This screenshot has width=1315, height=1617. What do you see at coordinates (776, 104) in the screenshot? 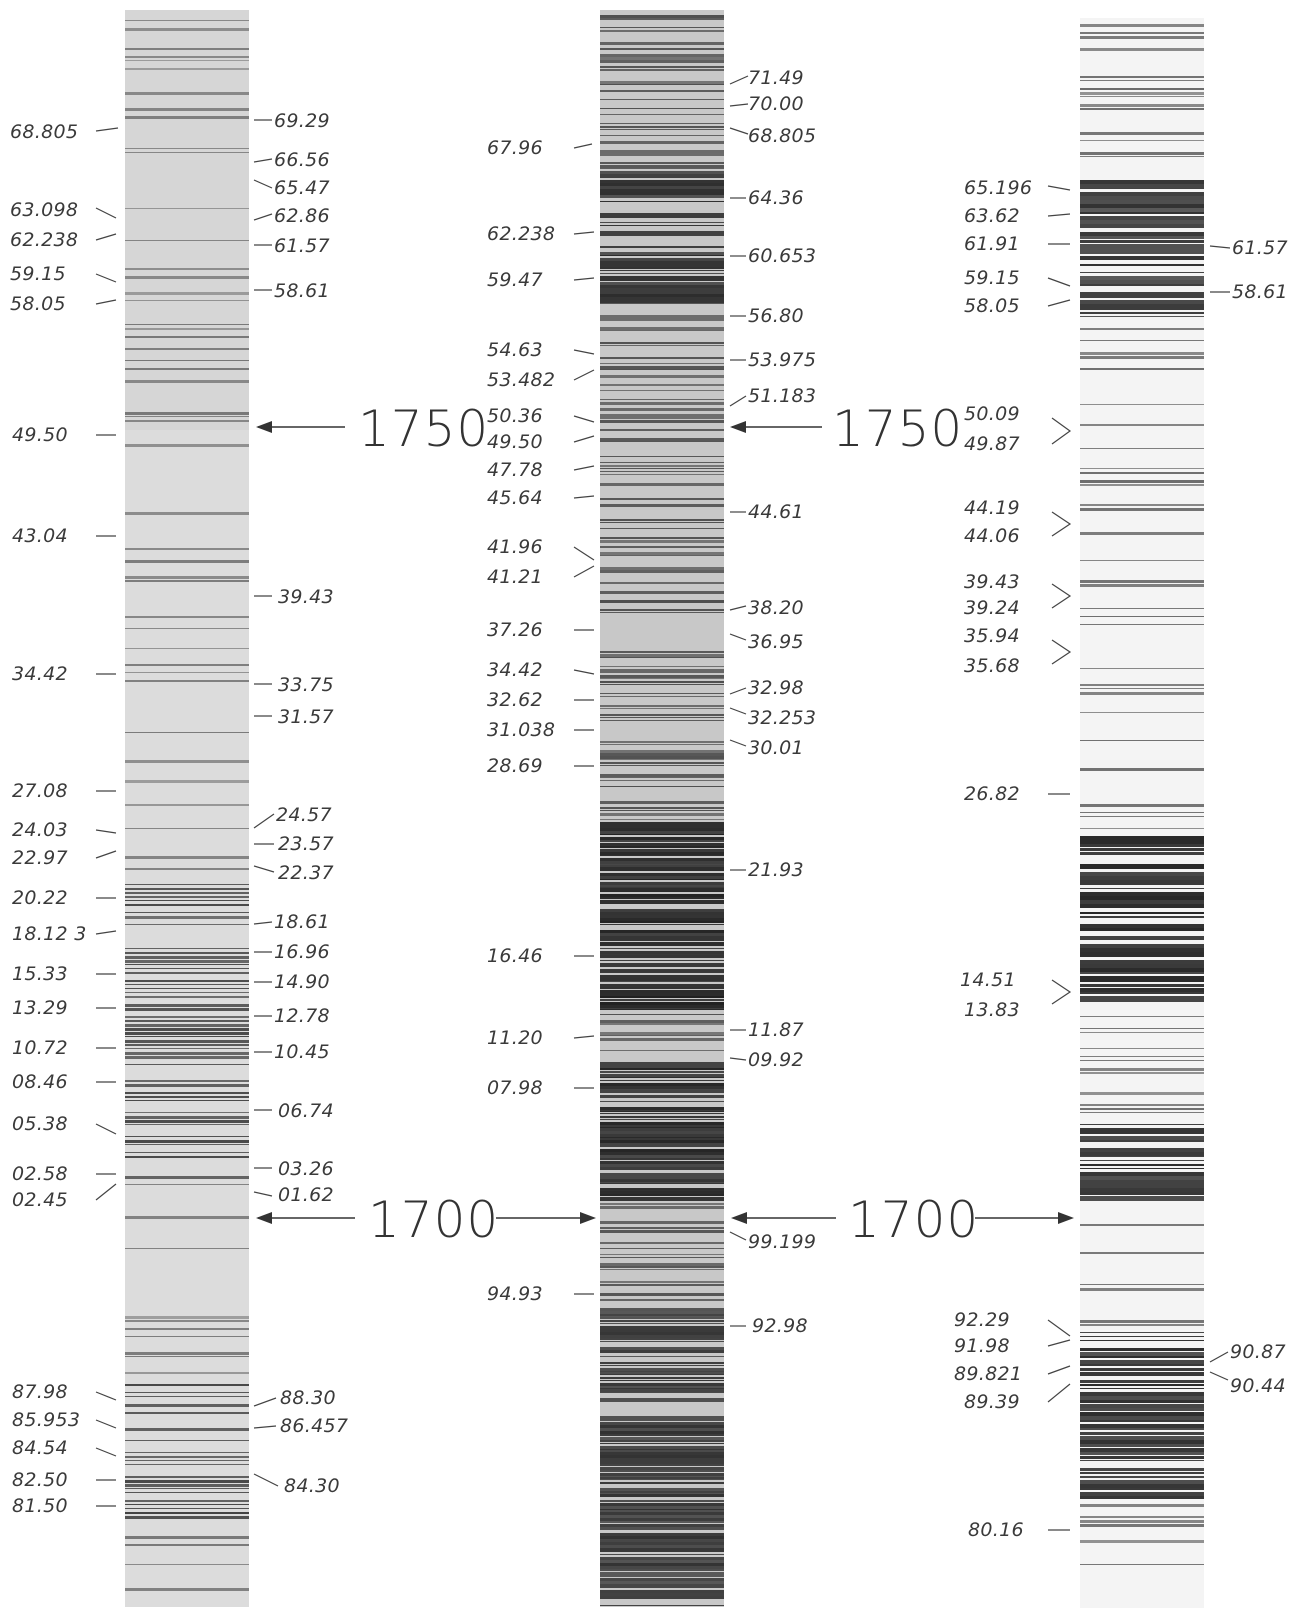
I see `wavelength-label: 70.00` at bounding box center [776, 104].